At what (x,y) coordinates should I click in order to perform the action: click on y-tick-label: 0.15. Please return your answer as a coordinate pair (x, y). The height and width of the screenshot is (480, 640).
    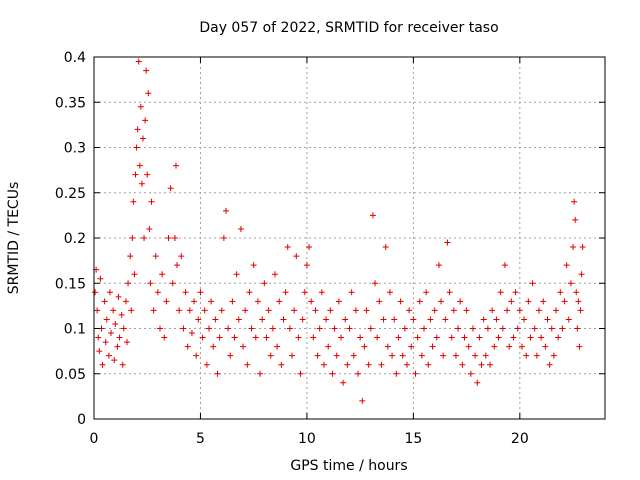
    Looking at the image, I should click on (70, 284).